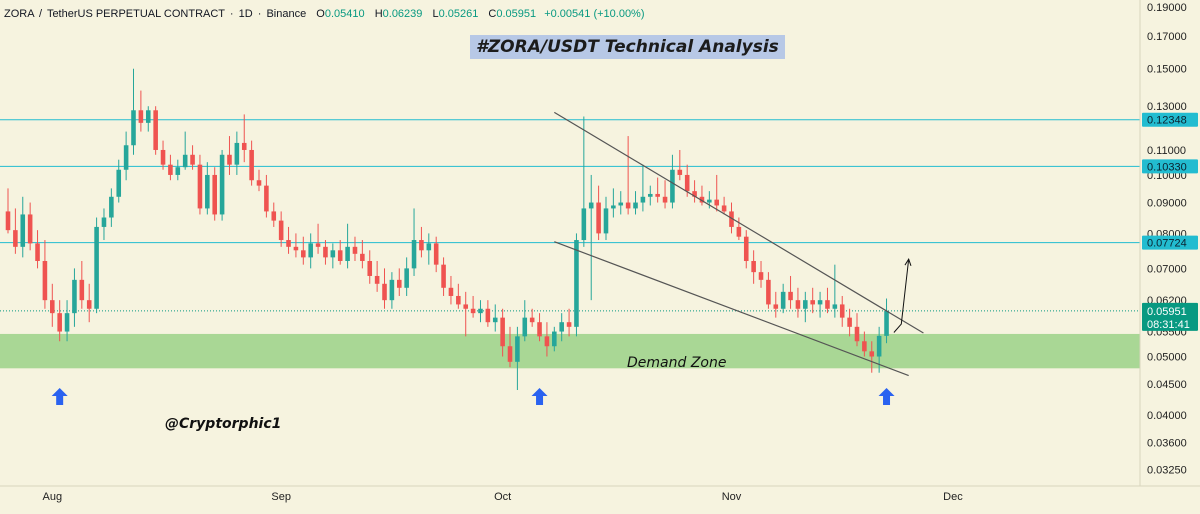 The image size is (1200, 514). I want to click on interval: 1D, so click(245, 14).